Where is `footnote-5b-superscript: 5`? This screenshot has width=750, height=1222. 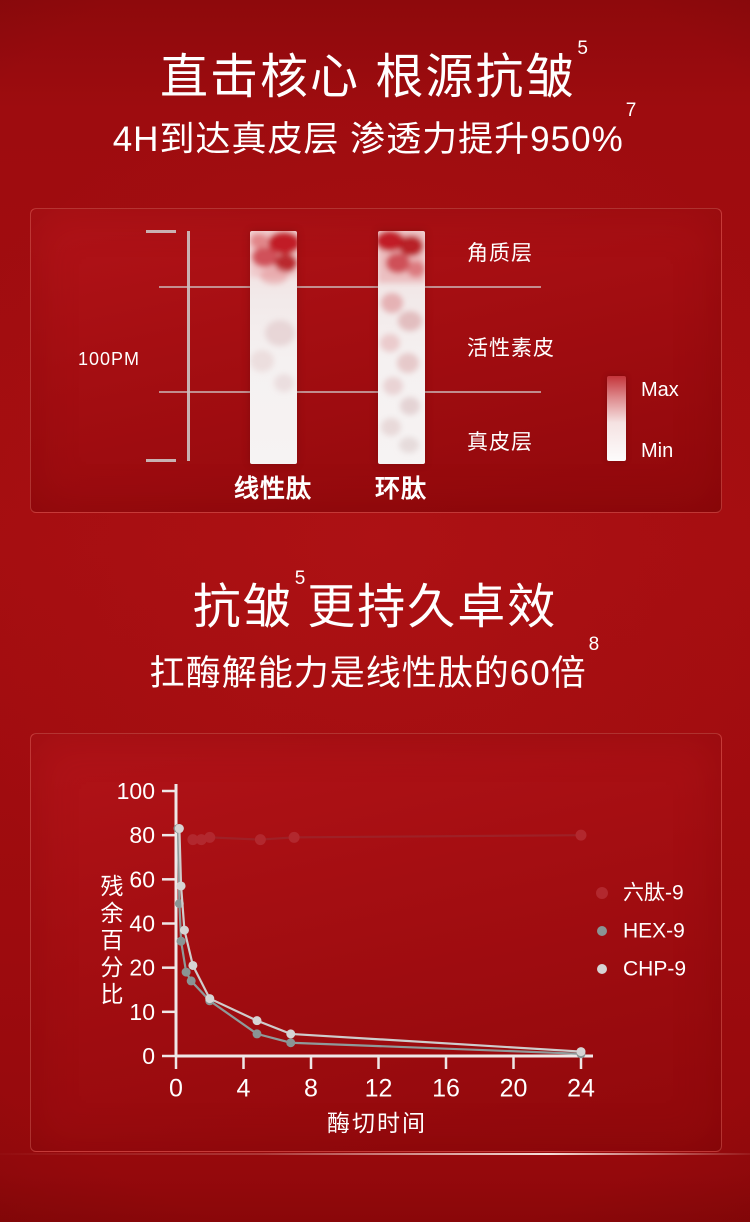 footnote-5b-superscript: 5 is located at coordinates (301, 578).